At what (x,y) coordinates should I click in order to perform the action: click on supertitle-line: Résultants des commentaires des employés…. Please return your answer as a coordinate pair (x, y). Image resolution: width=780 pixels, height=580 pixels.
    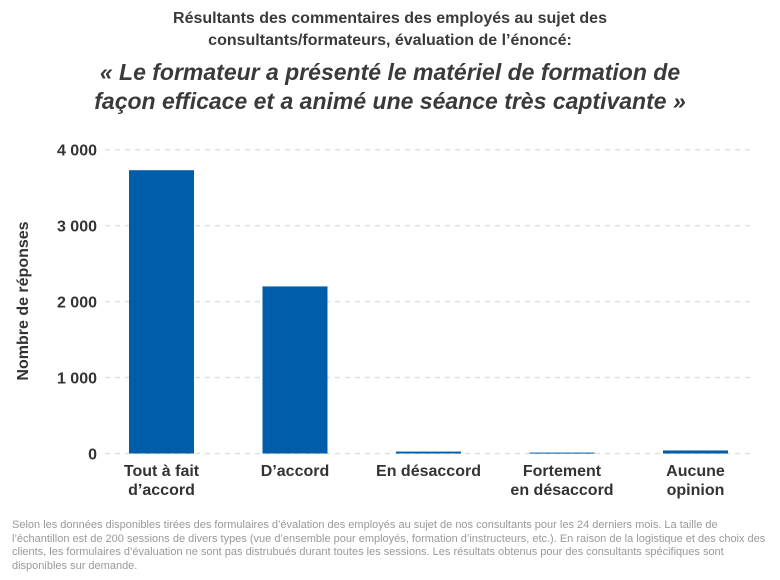
    Looking at the image, I should click on (390, 18).